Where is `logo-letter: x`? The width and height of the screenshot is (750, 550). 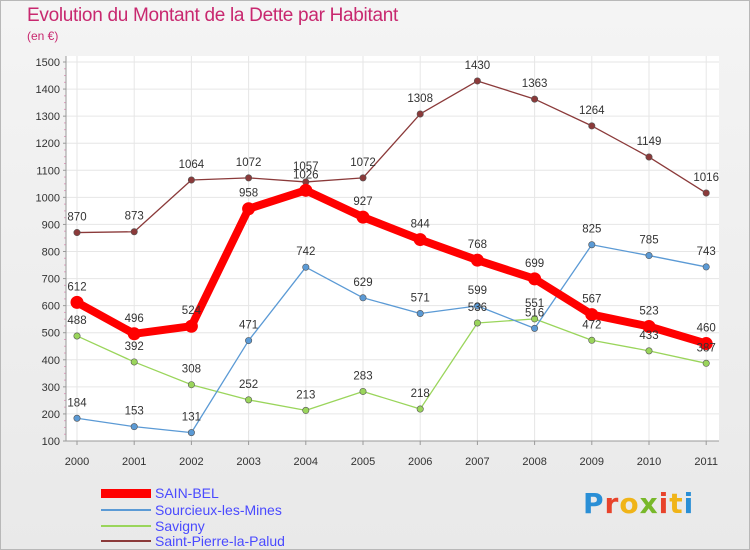
logo-letter: x is located at coordinates (649, 503).